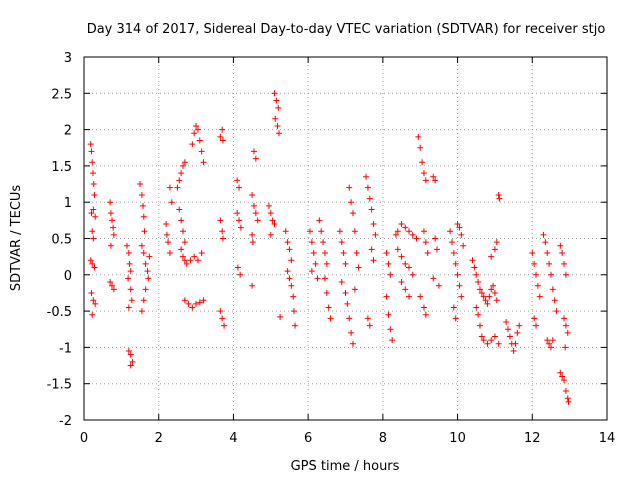 The image size is (640, 480). What do you see at coordinates (59, 312) in the screenshot?
I see `y-tick-label: -0.5` at bounding box center [59, 312].